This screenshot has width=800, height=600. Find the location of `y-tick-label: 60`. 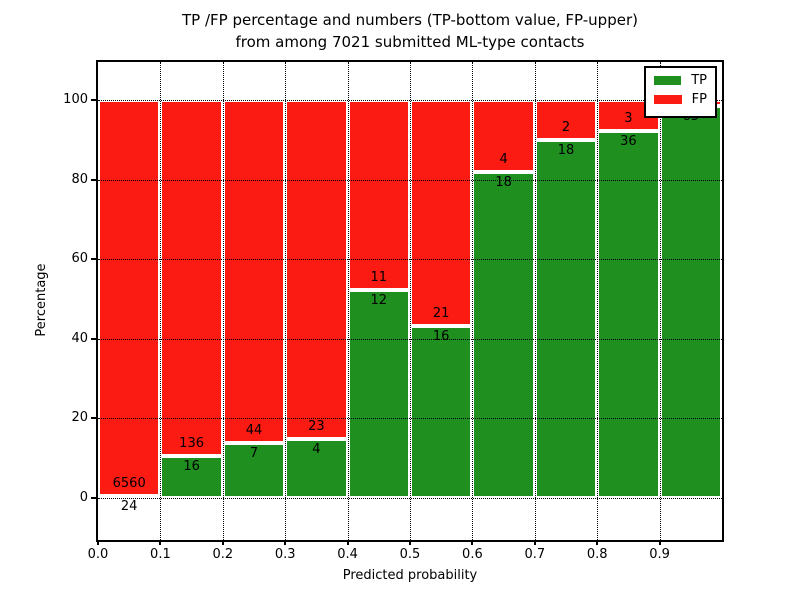

y-tick-label: 60 is located at coordinates (79, 259).